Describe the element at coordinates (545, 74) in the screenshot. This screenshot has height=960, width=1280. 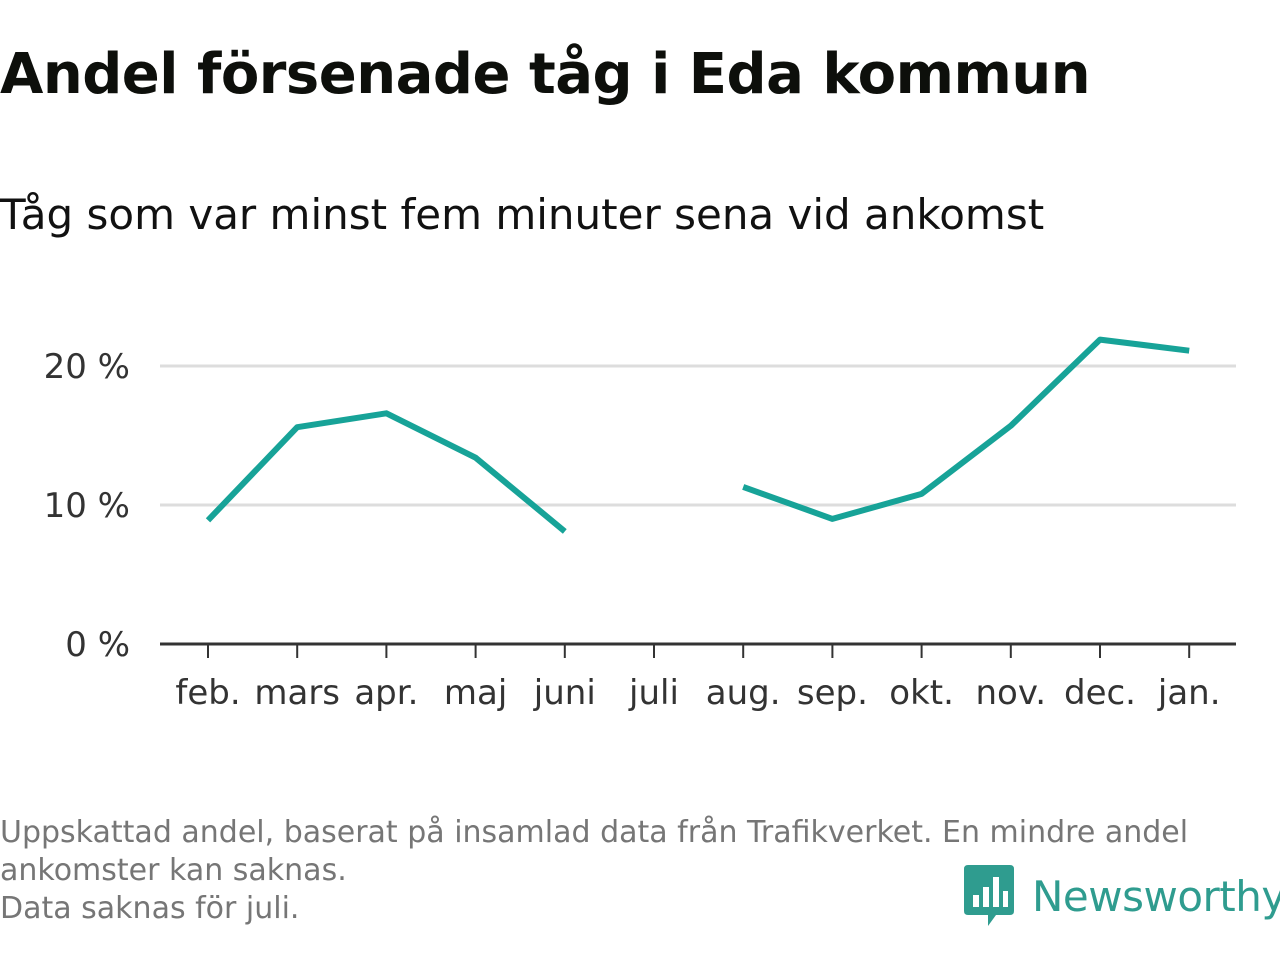
I see `chart-title: Andel försenade tåg i Eda kommun` at that location.